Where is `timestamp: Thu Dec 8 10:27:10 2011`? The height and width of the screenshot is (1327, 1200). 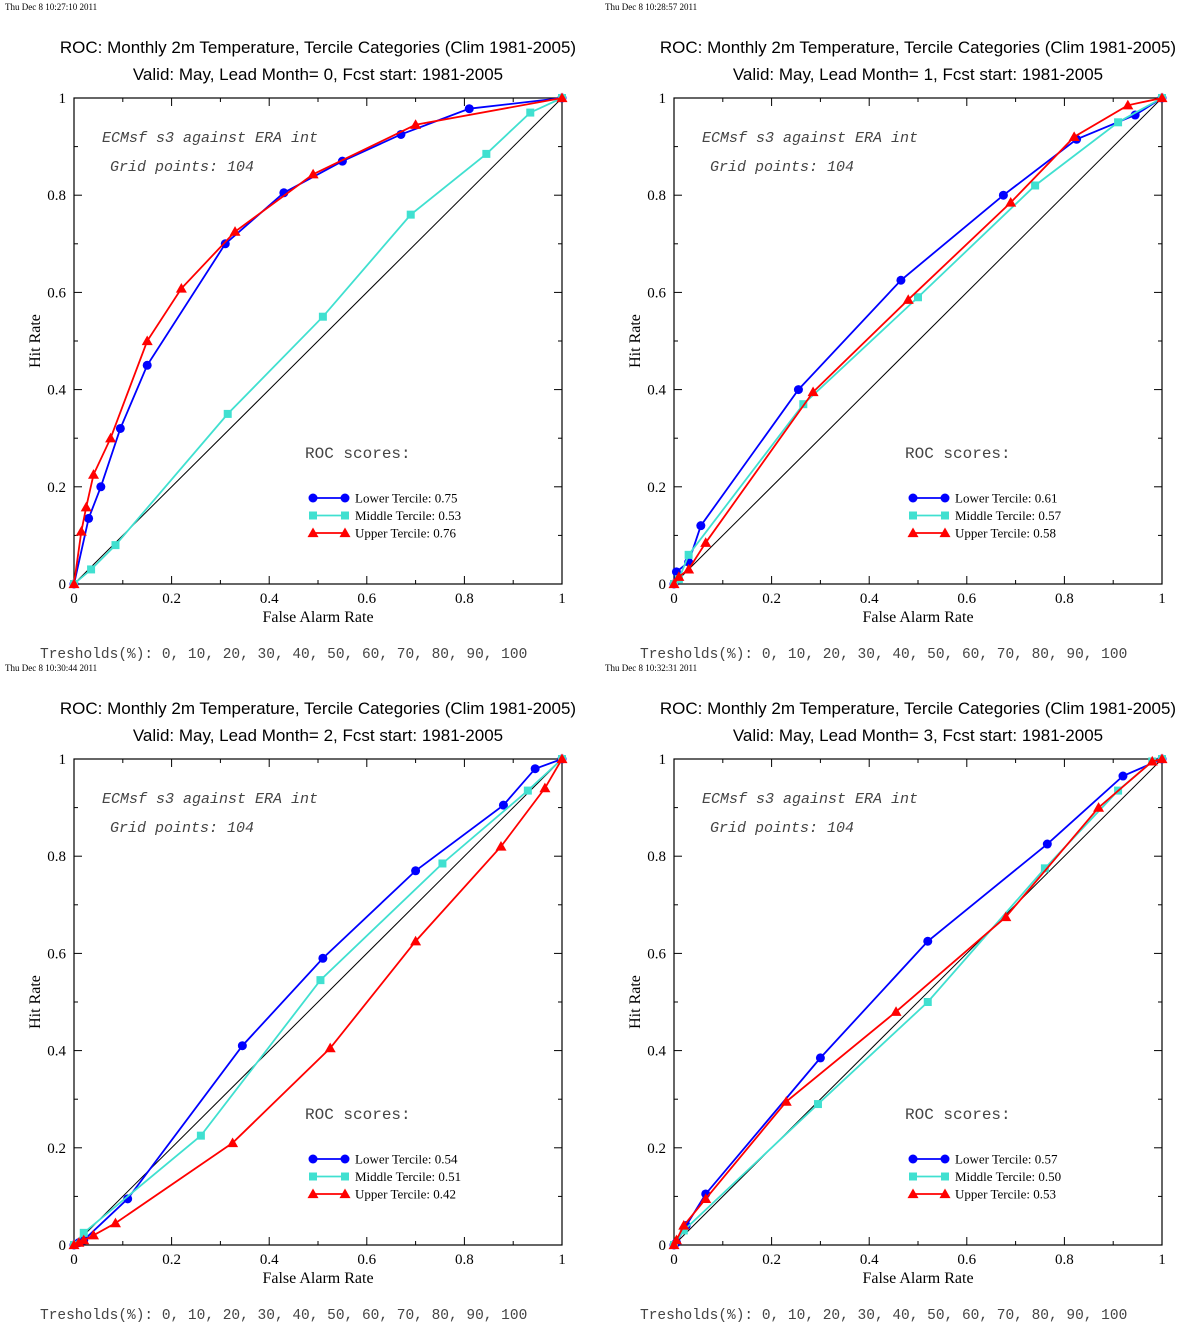 timestamp: Thu Dec 8 10:27:10 2011 is located at coordinates (51, 7).